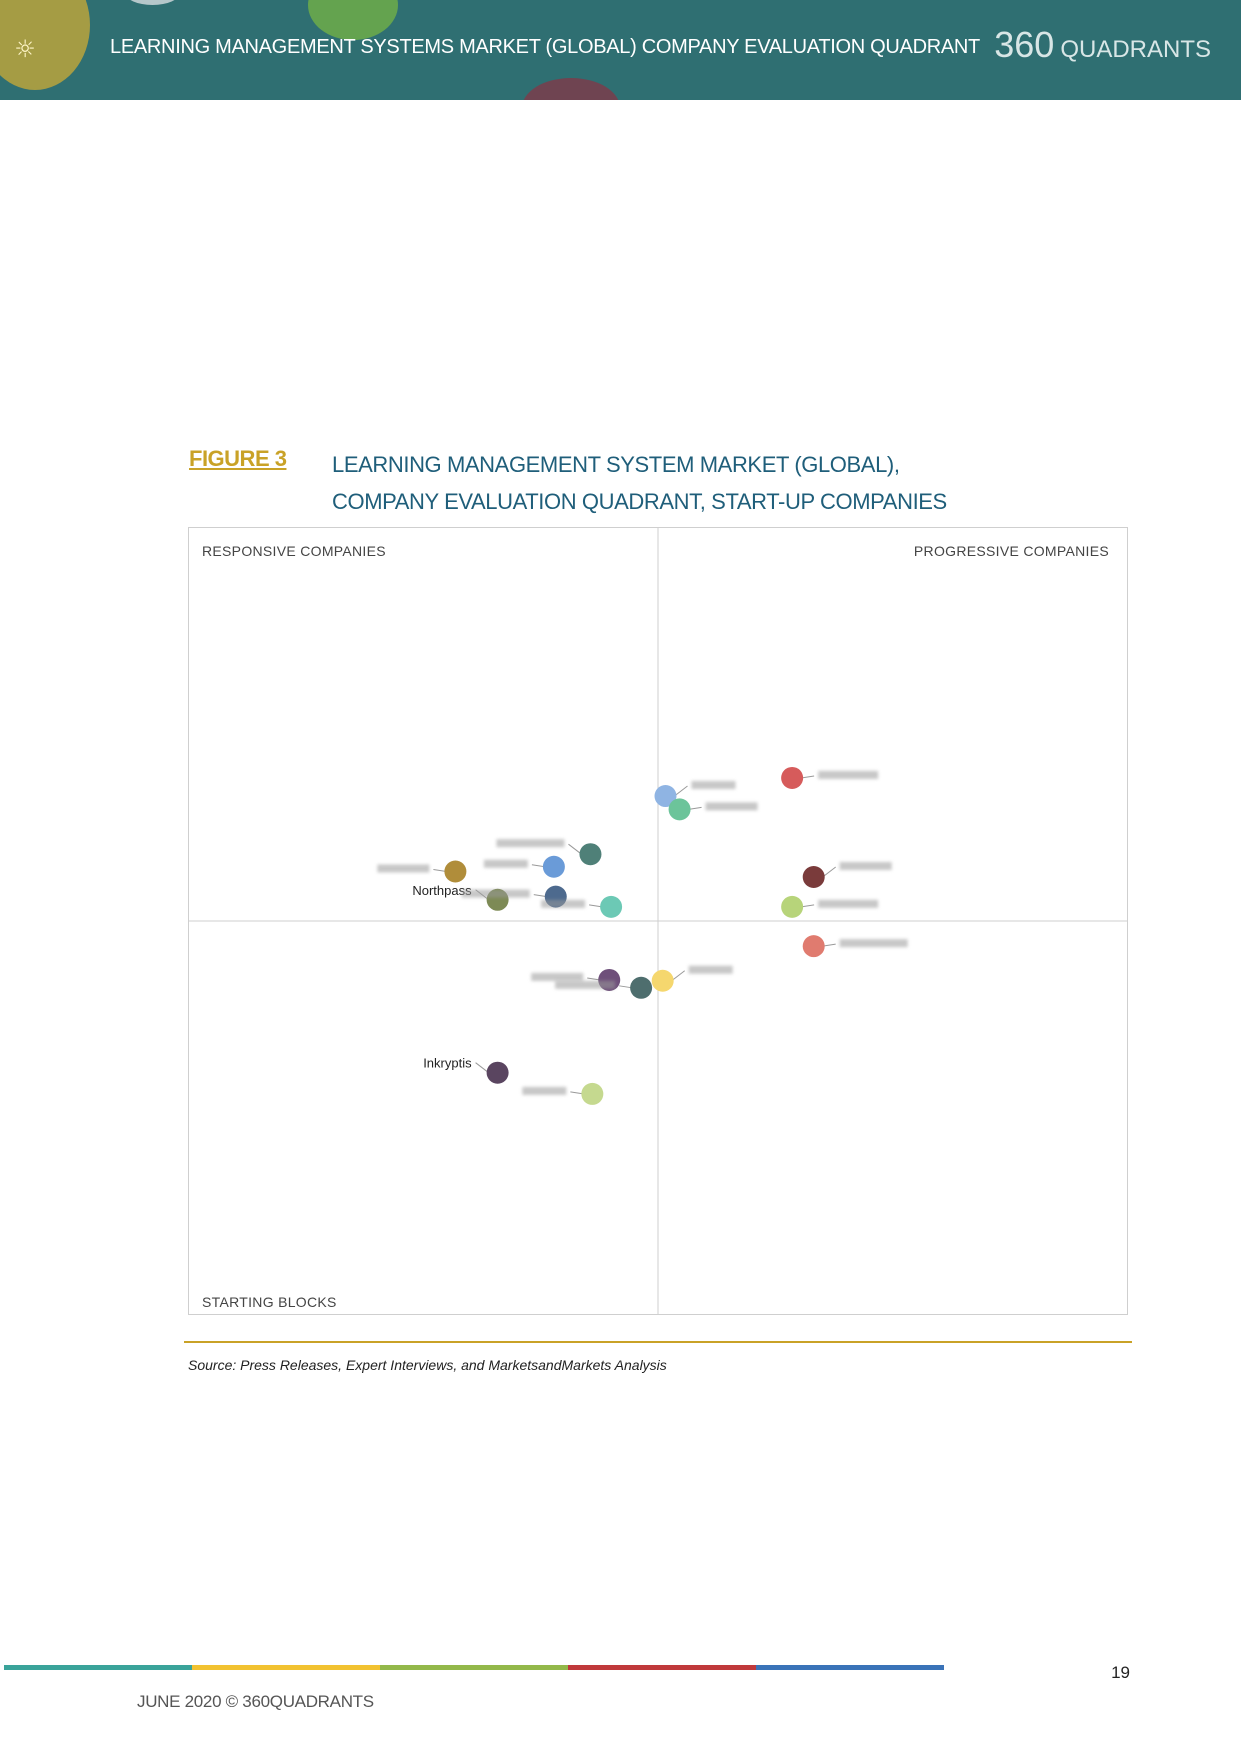 The image size is (1241, 1754). What do you see at coordinates (25, 49) in the screenshot?
I see `lightbulb-icon: ☼` at bounding box center [25, 49].